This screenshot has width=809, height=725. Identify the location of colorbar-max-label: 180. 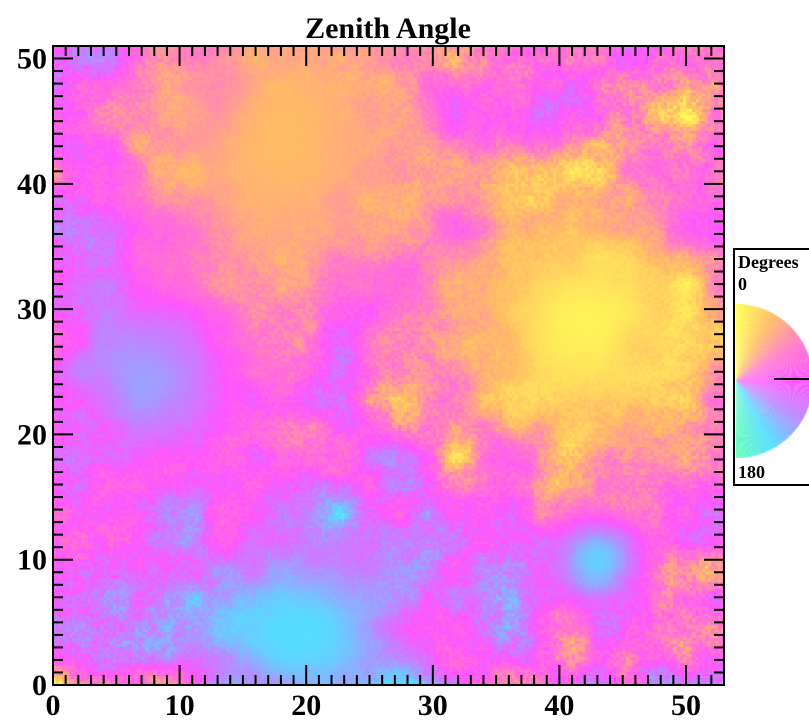
(751, 472).